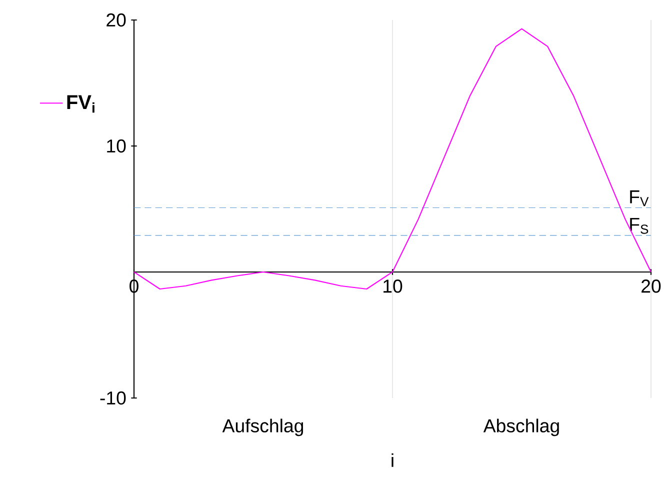 The width and height of the screenshot is (672, 477). Describe the element at coordinates (113, 398) in the screenshot. I see `y-tick-label: -10` at that location.